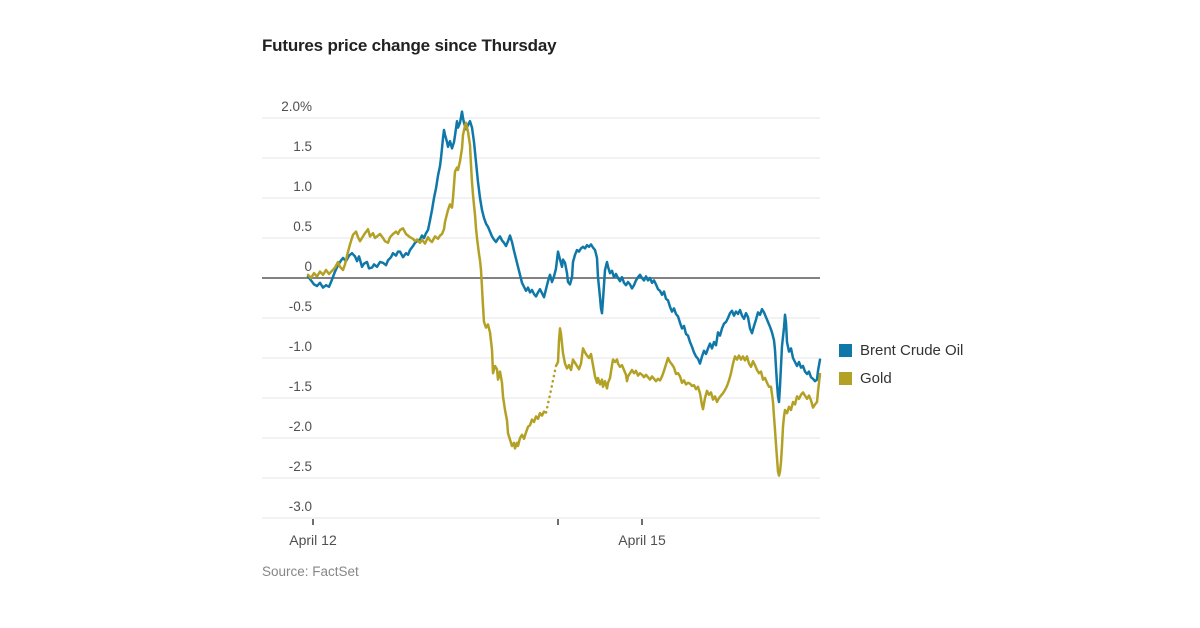  I want to click on legend-label: Gold, so click(876, 378).